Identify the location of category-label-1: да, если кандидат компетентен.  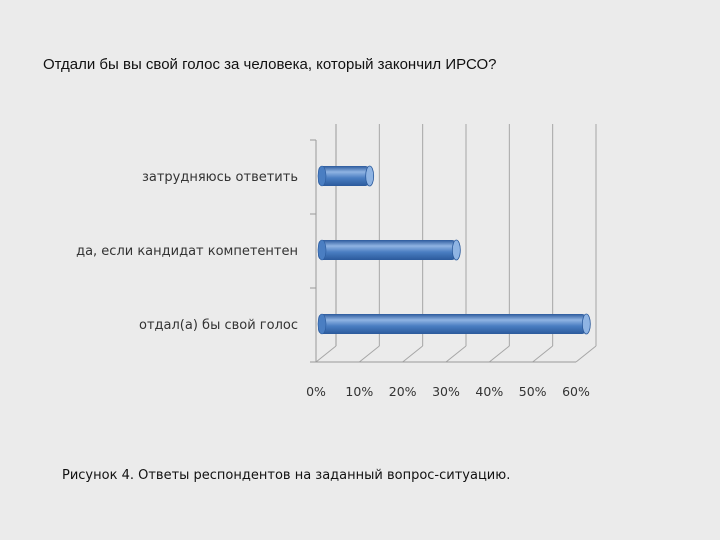
(187, 251).